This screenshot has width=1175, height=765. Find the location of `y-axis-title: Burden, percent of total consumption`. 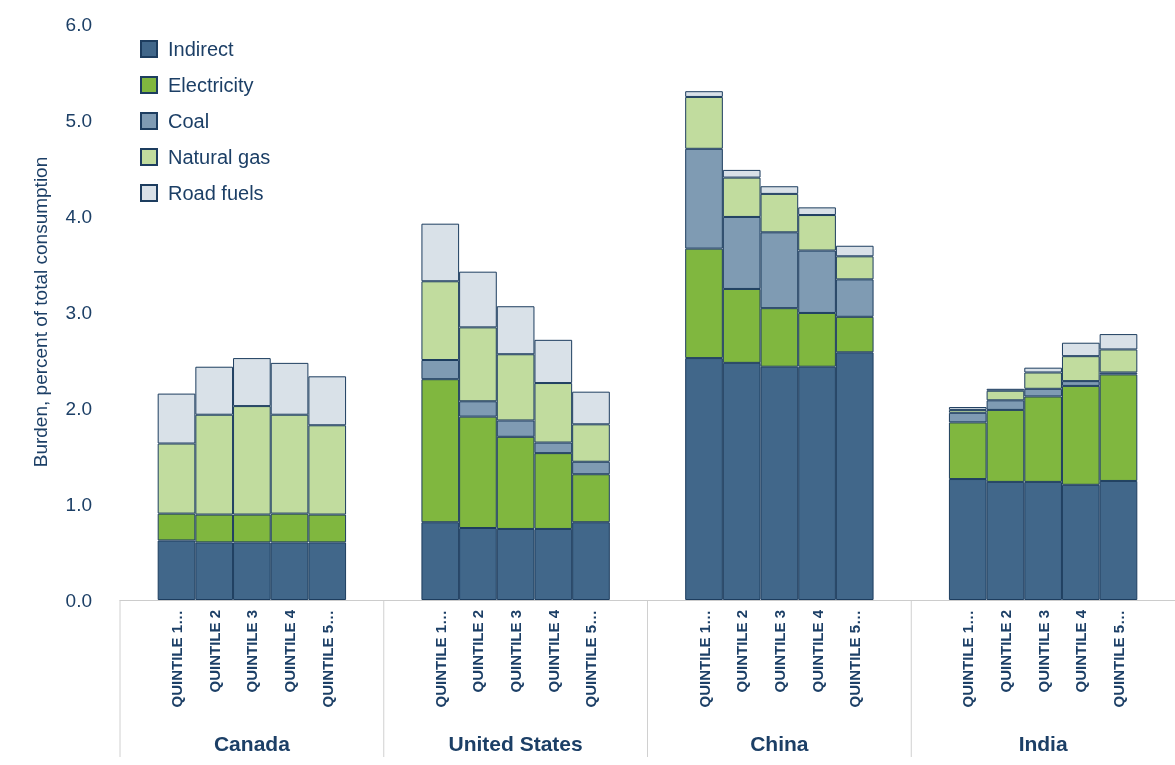

y-axis-title: Burden, percent of total consumption is located at coordinates (40, 312).